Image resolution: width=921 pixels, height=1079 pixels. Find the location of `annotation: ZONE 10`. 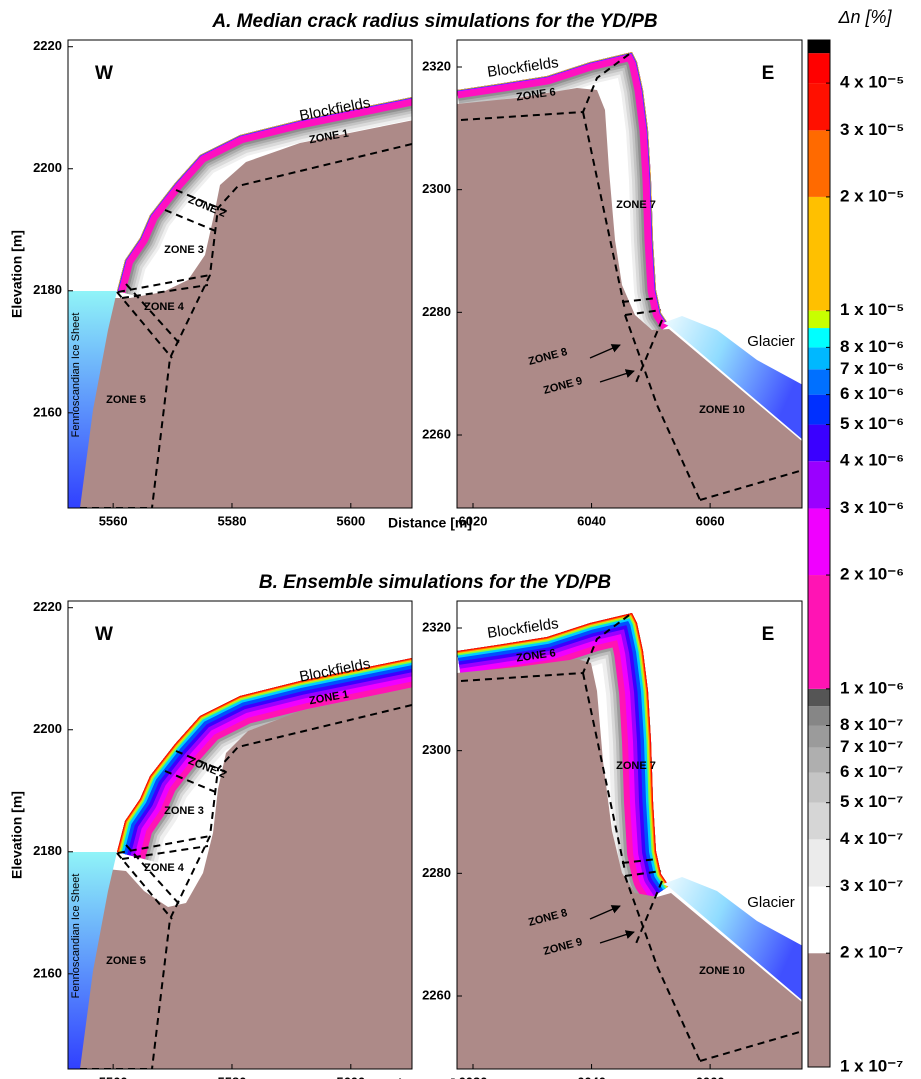

annotation: ZONE 10 is located at coordinates (722, 410).